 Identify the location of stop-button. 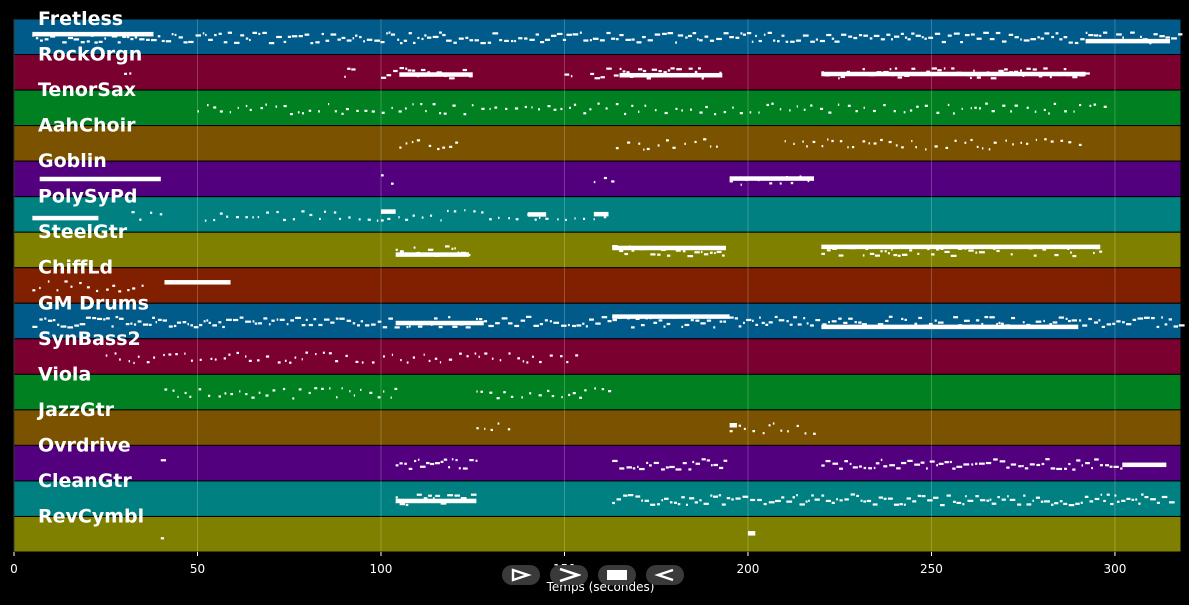
(617, 575).